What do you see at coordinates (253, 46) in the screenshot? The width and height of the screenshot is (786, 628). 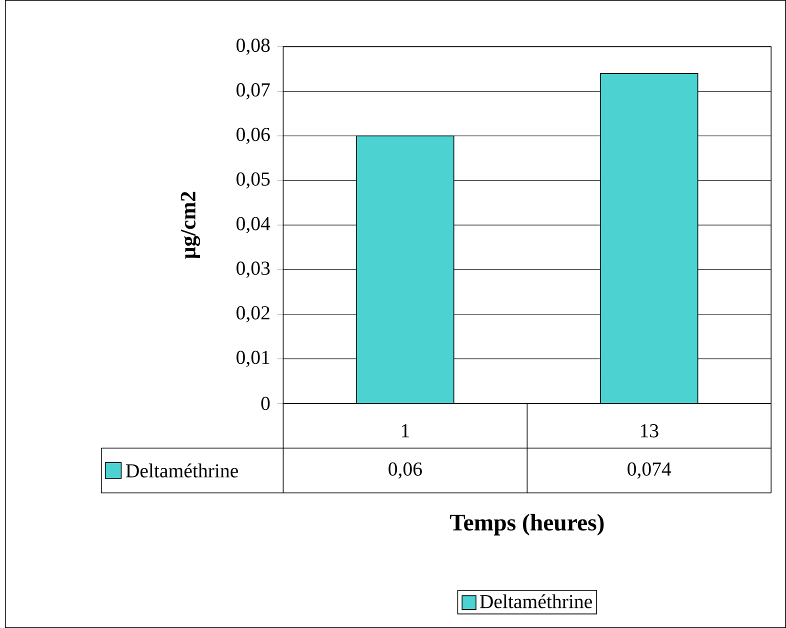 I see `y-tick-label: 0,08` at bounding box center [253, 46].